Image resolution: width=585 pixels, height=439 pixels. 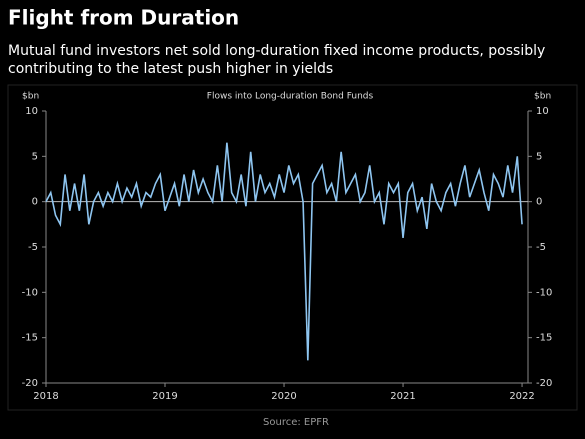 What do you see at coordinates (539, 156) in the screenshot?
I see `y2-tick-label: 5` at bounding box center [539, 156].